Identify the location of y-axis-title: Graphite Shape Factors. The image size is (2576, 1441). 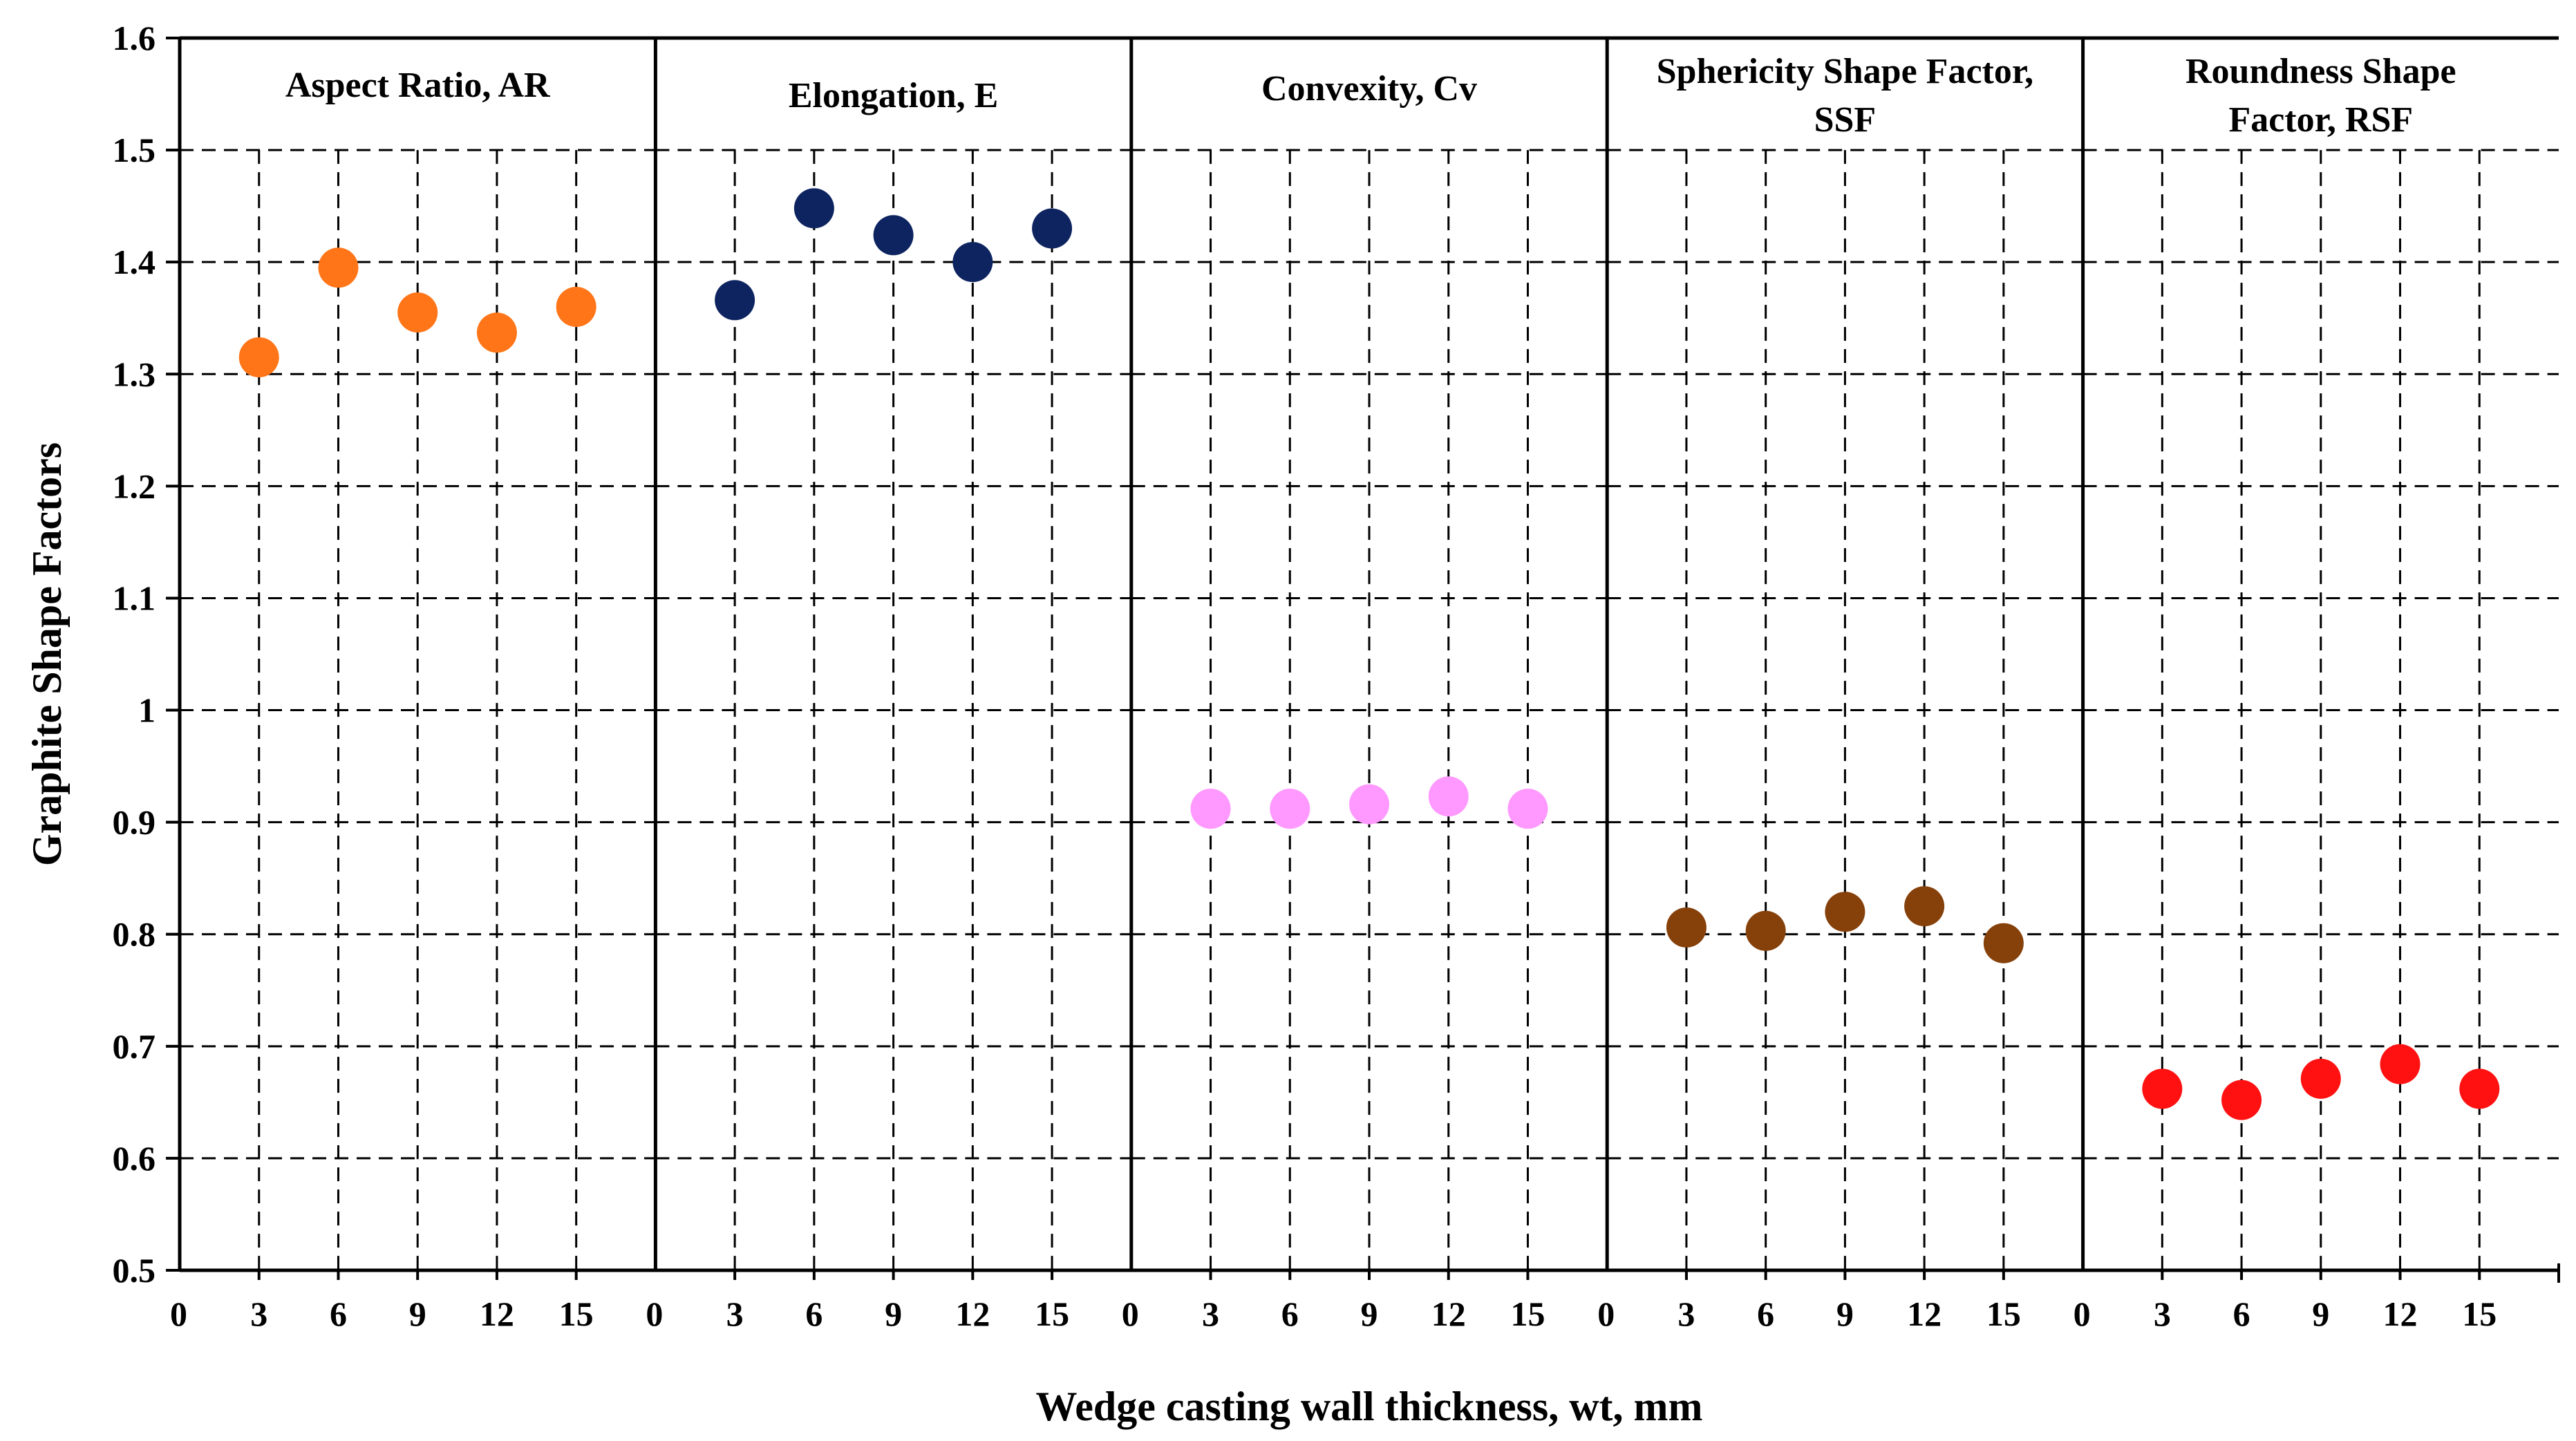
(47, 654).